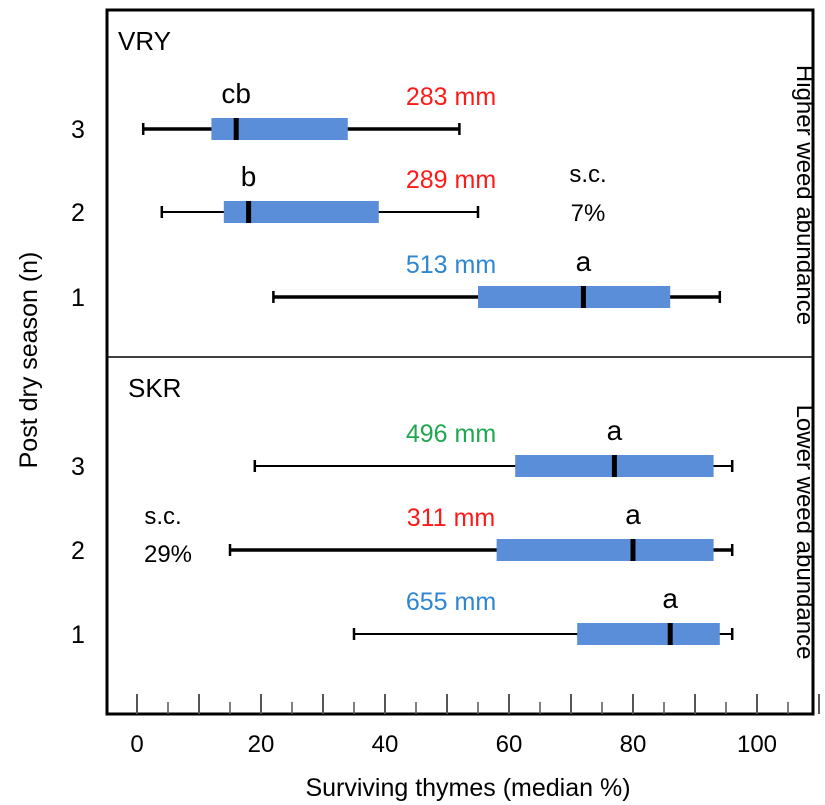 The width and height of the screenshot is (825, 805). What do you see at coordinates (328, 192) in the screenshot?
I see `box-plot-vry-2: b 289 mm` at bounding box center [328, 192].